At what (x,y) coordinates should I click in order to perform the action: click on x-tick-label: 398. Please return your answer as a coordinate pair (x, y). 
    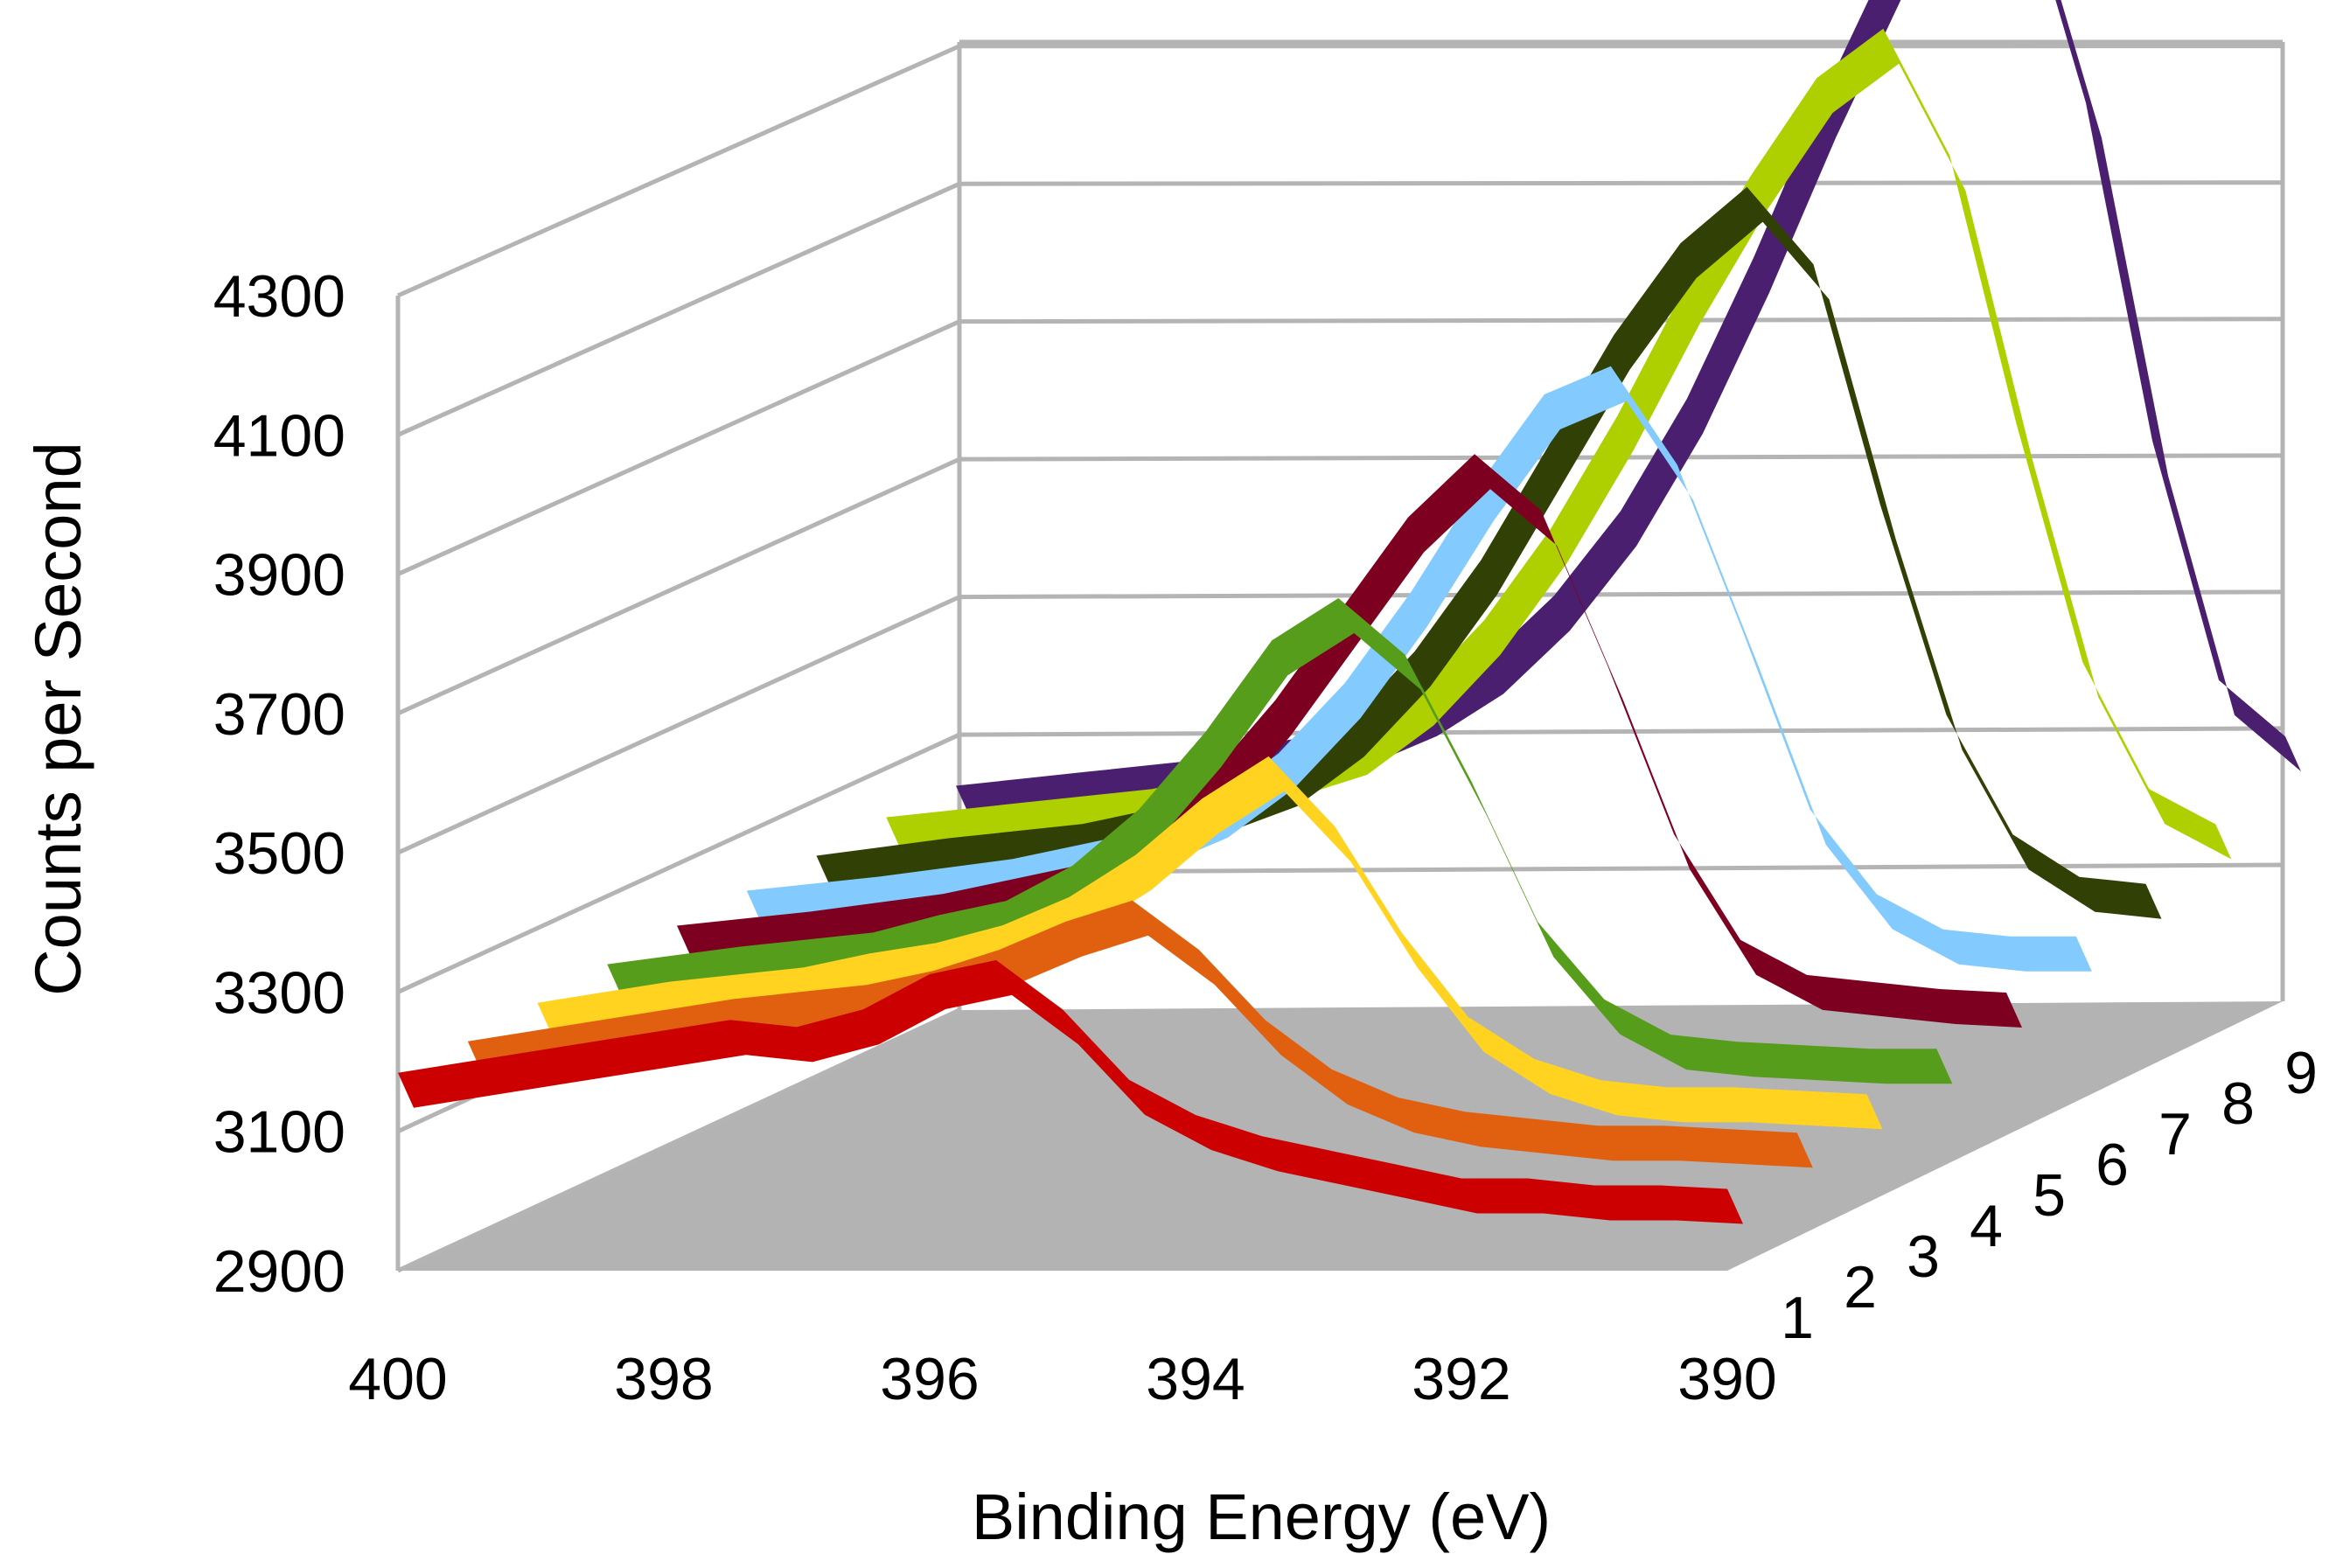
    Looking at the image, I should click on (663, 1379).